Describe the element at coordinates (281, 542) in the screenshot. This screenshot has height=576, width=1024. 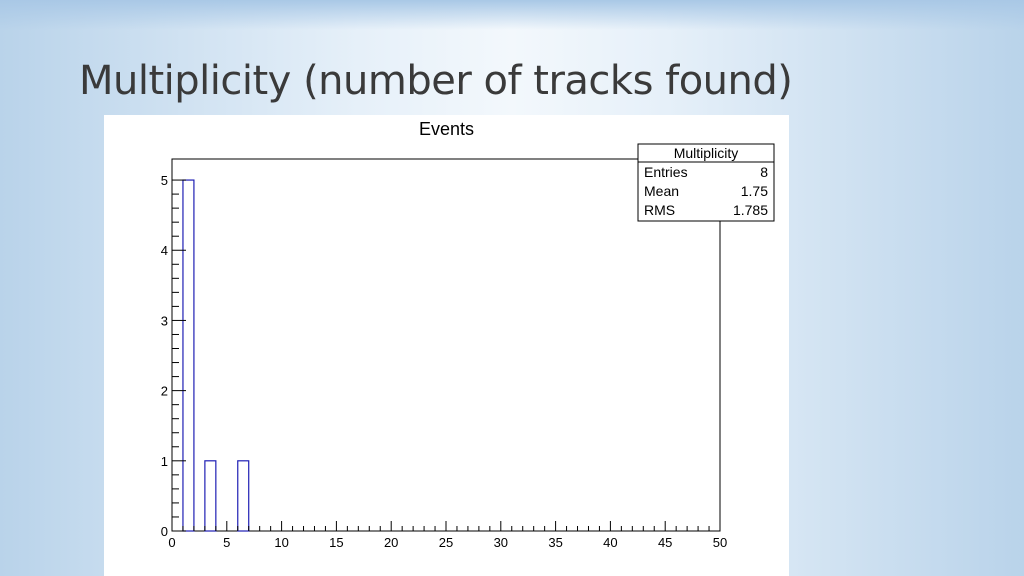
I see `x-tick-label: 10` at that location.